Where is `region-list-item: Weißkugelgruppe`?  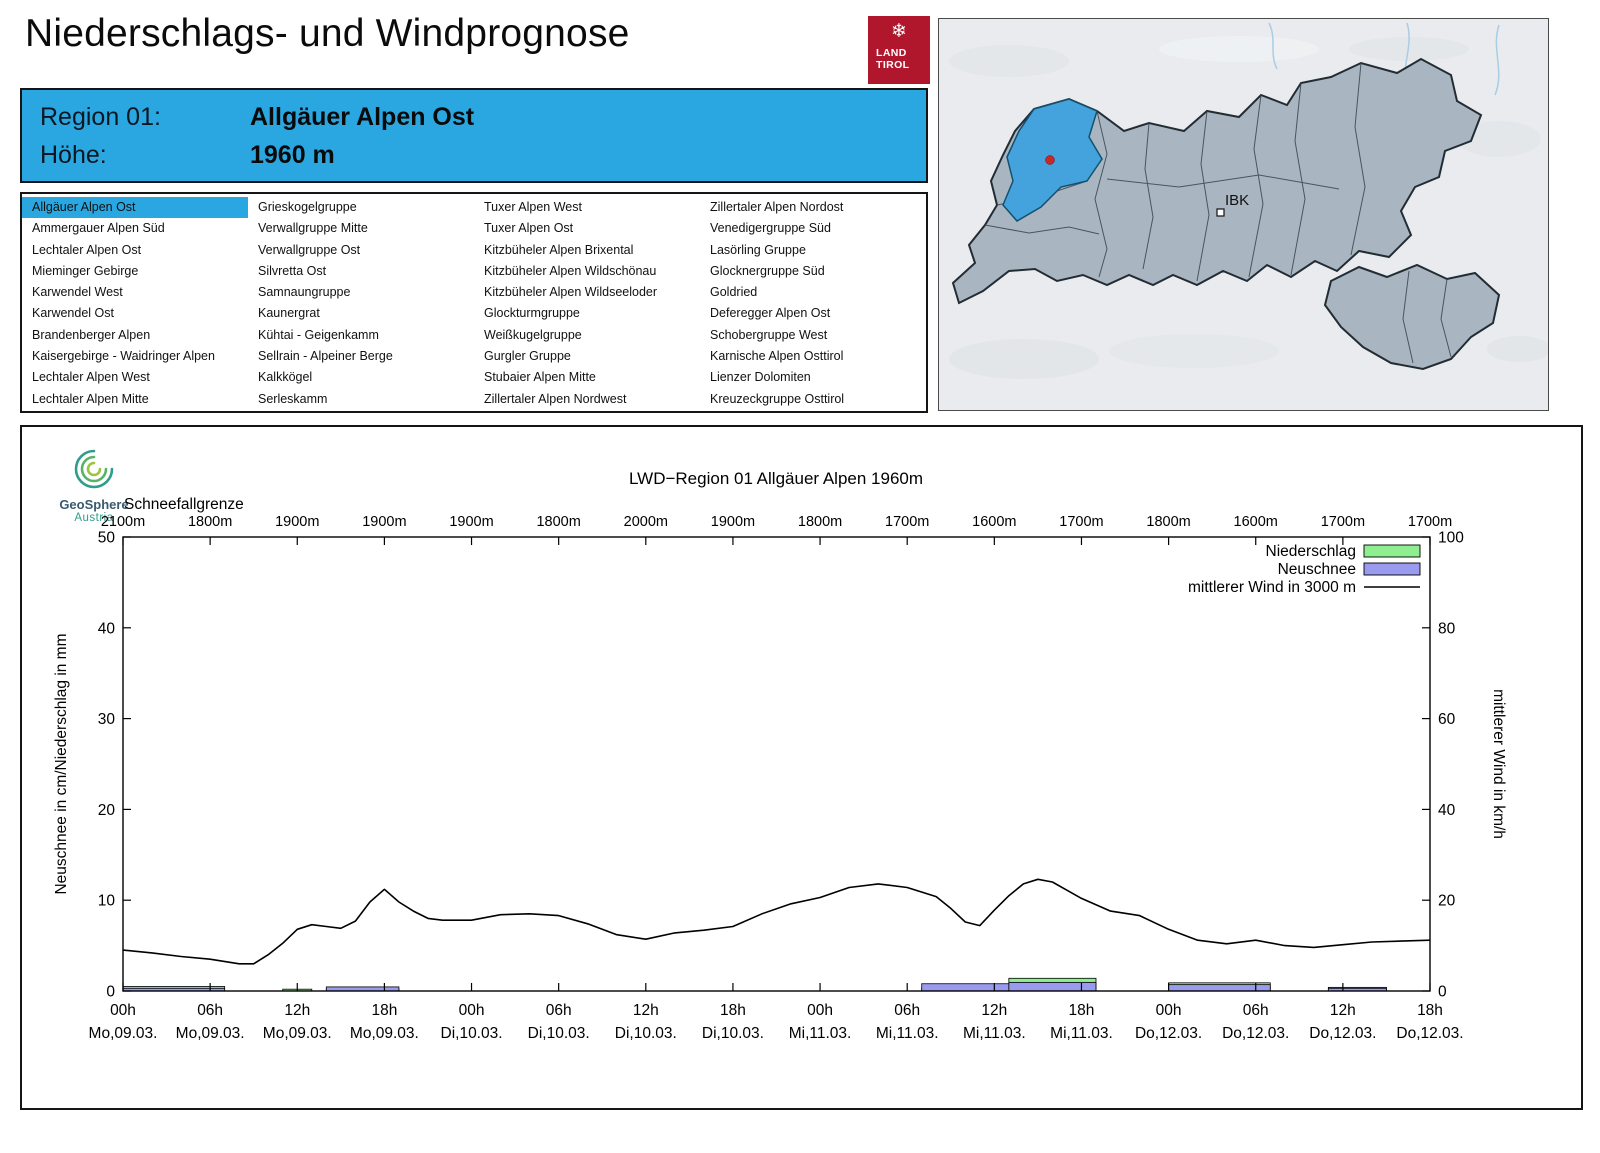
region-list-item: Weißkugelgruppe is located at coordinates (533, 334).